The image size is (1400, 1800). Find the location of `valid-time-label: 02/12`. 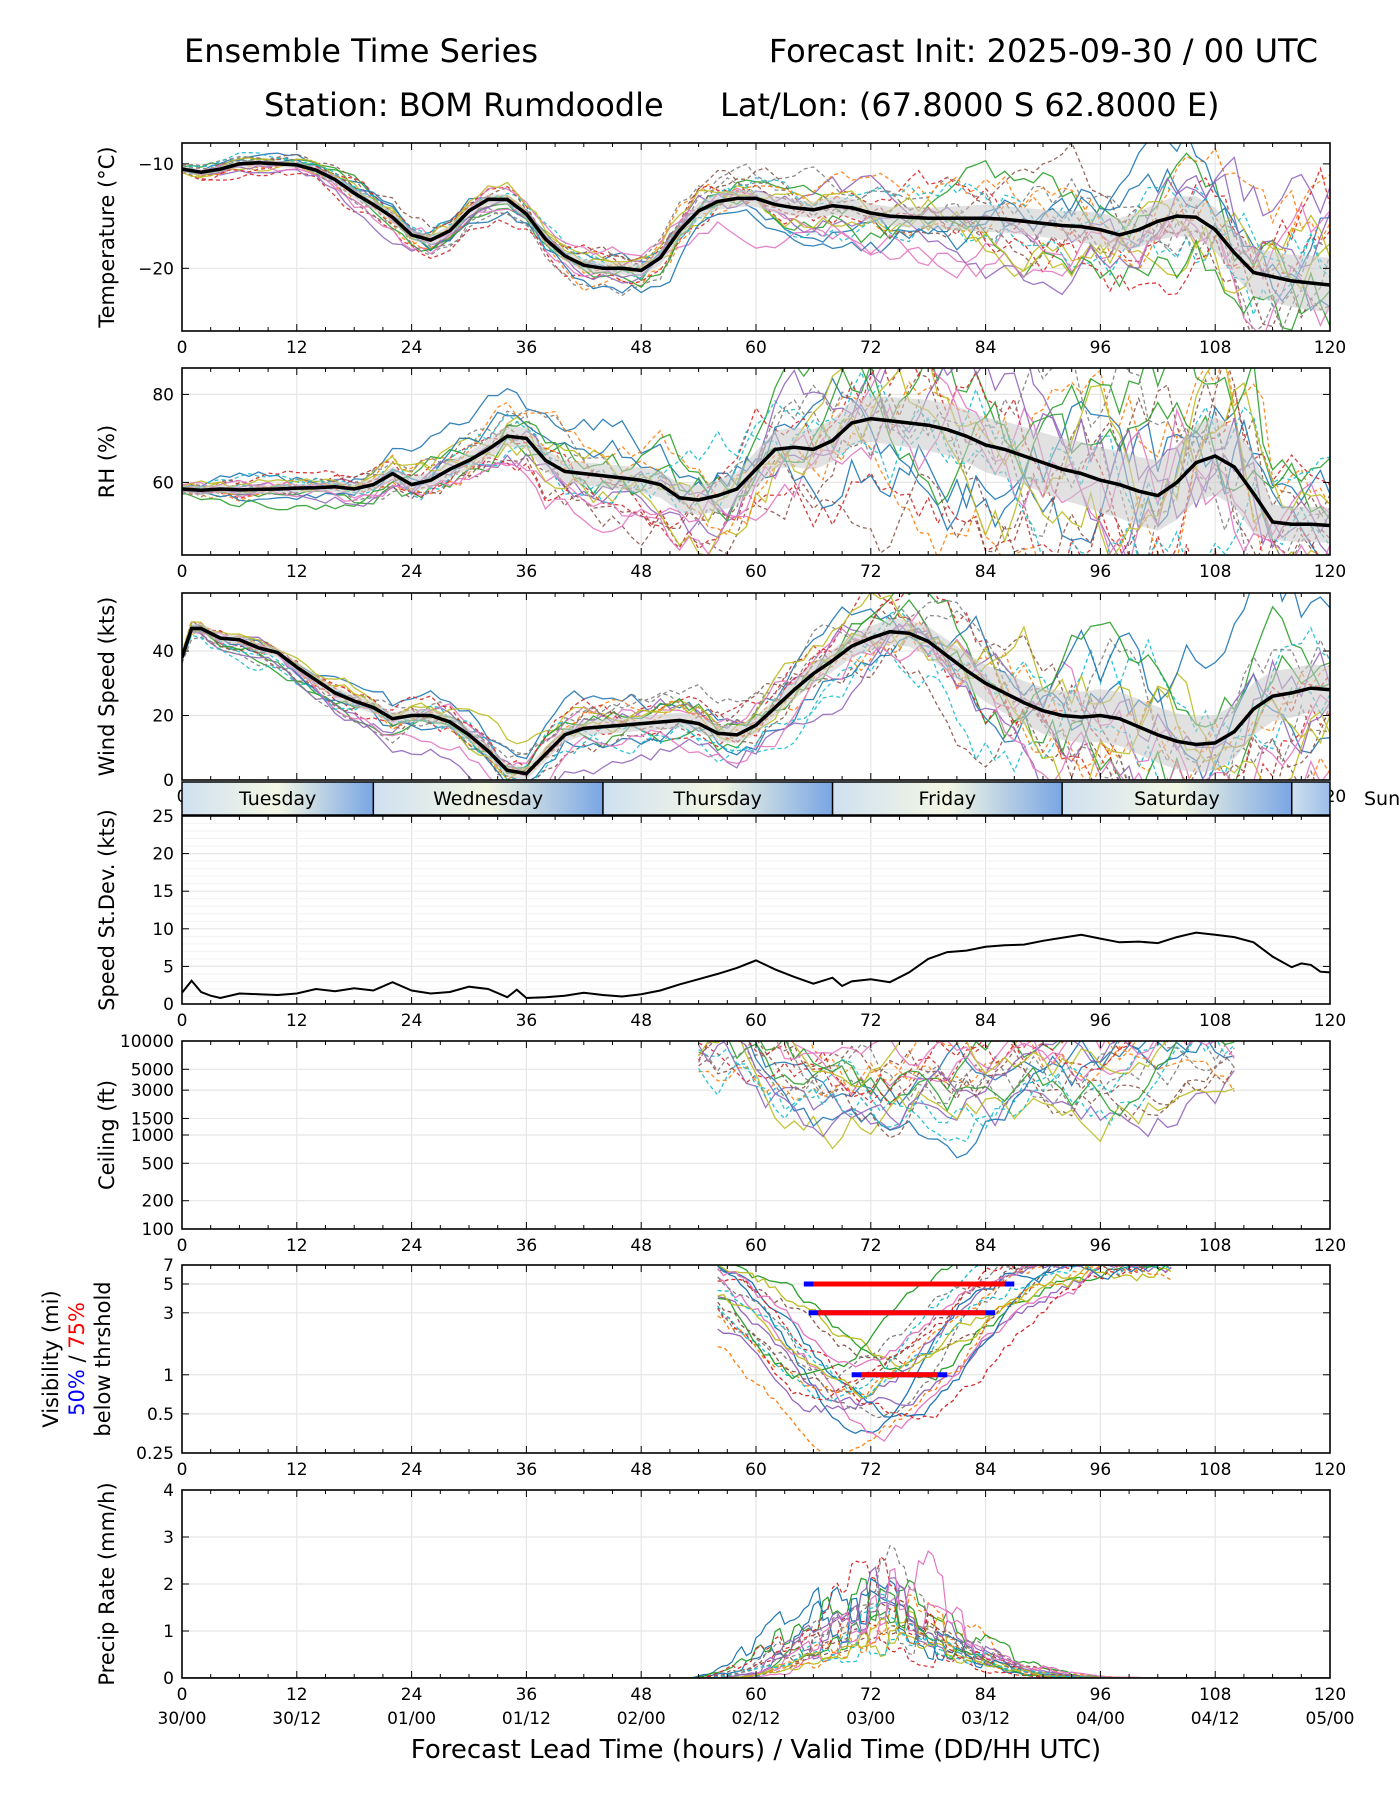

valid-time-label: 02/12 is located at coordinates (756, 1719).